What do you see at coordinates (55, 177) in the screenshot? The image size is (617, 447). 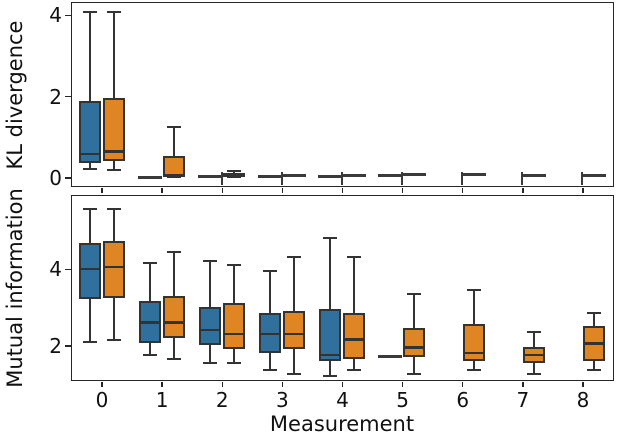 I see `y-tick-label: 0` at bounding box center [55, 177].